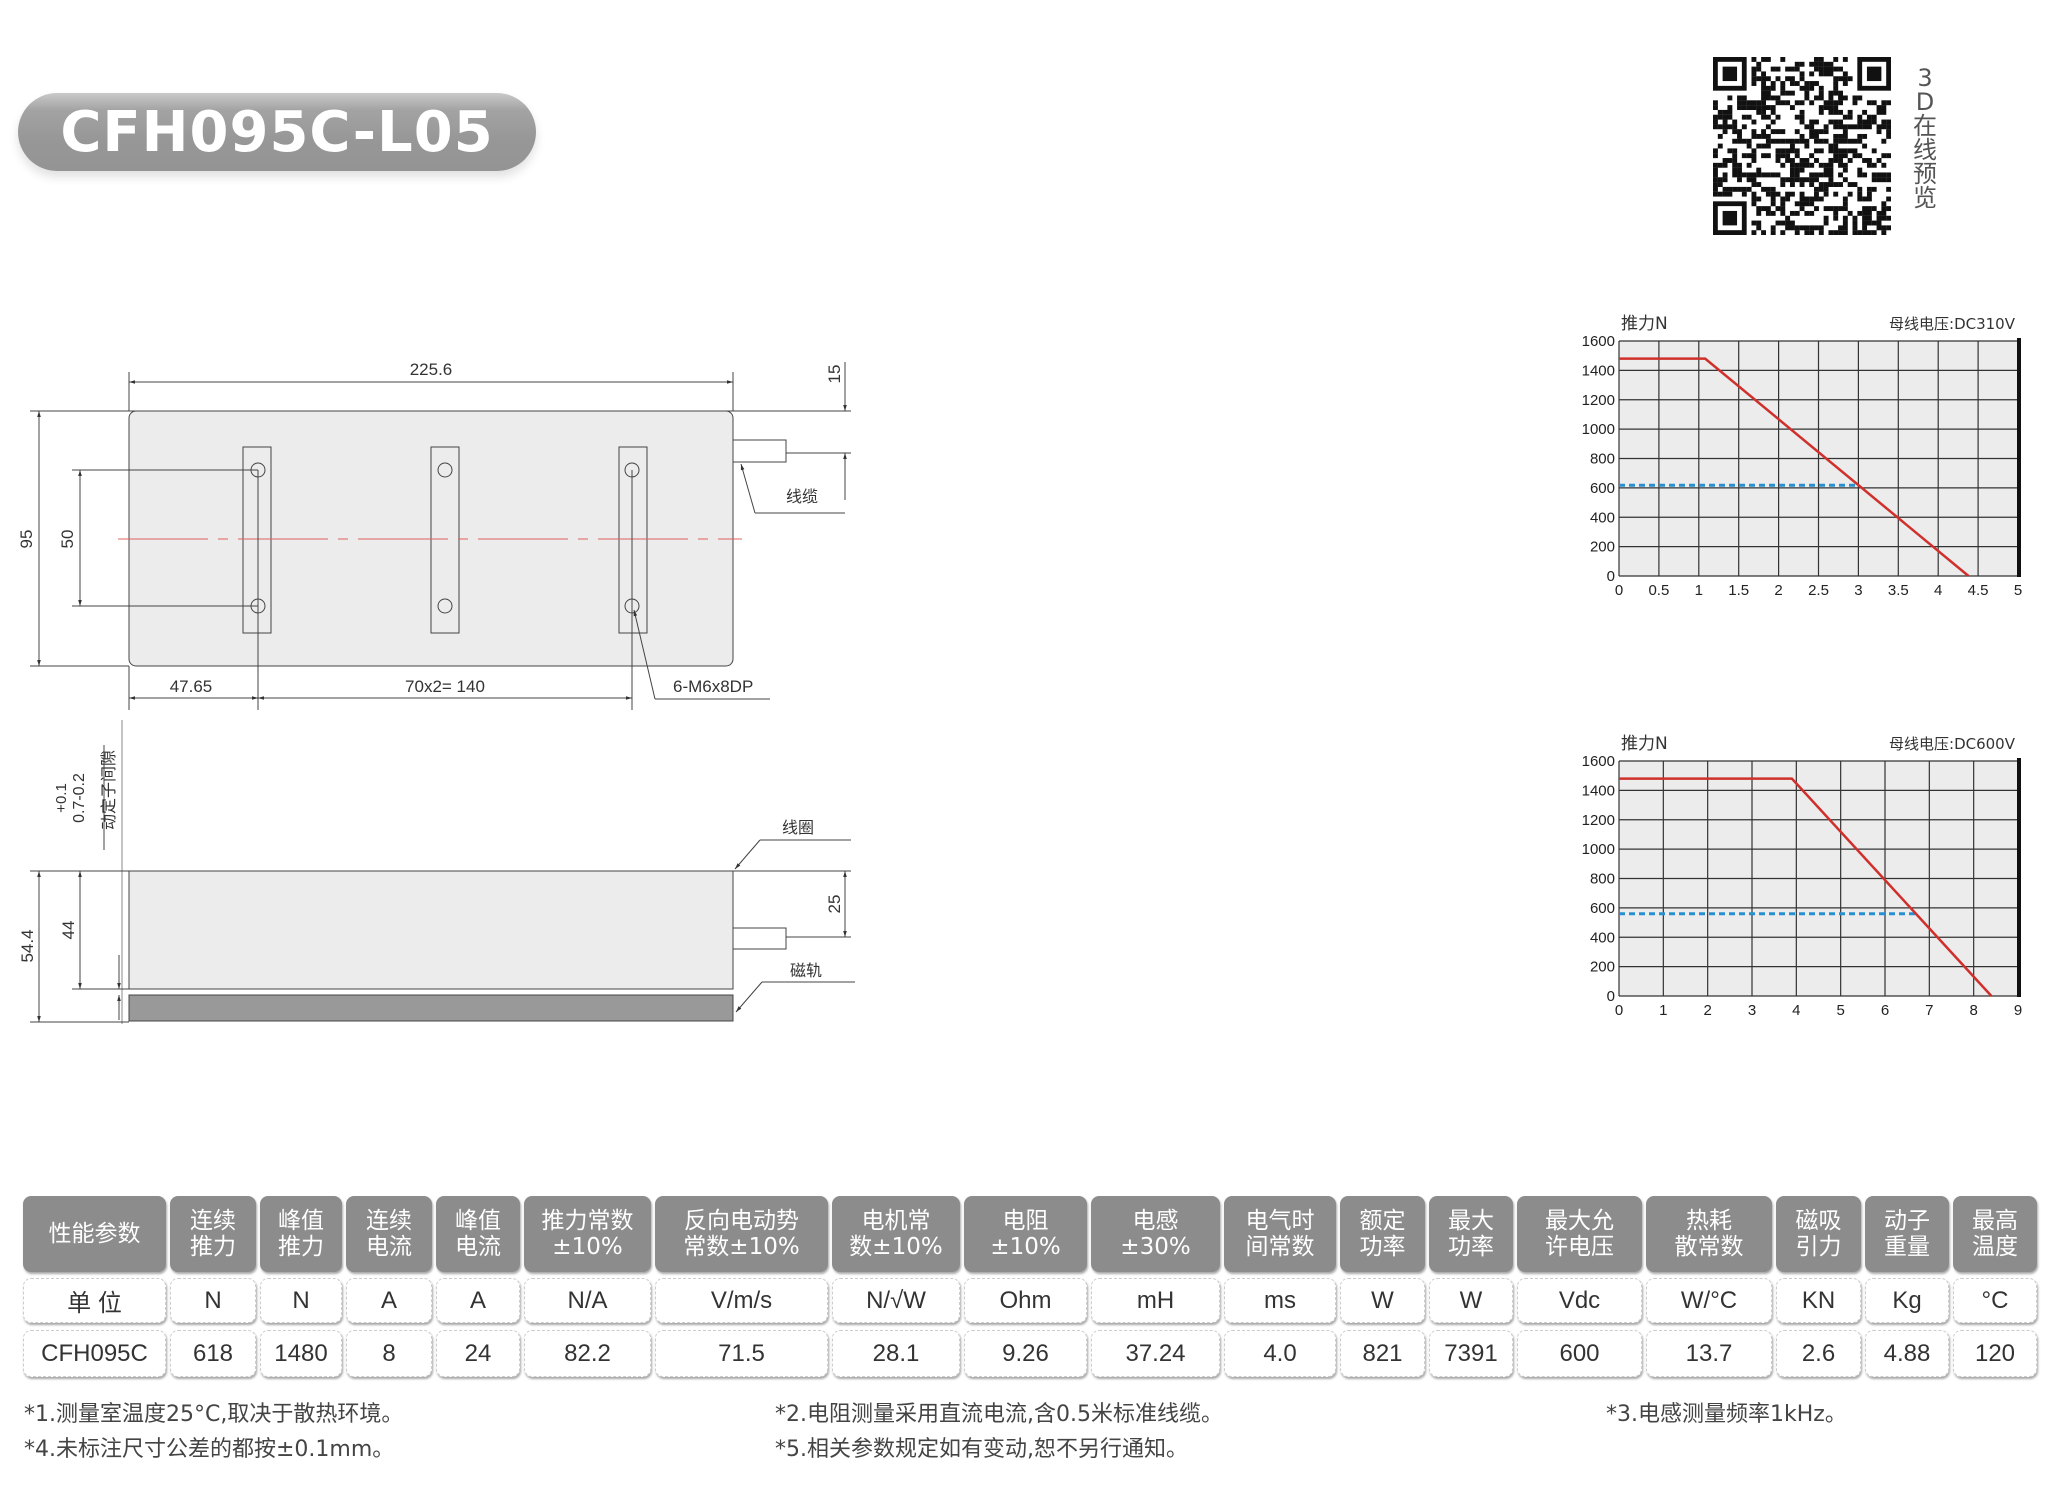 This screenshot has width=2050, height=1490. What do you see at coordinates (301, 1353) in the screenshot?
I see `table-value-cell: 1480` at bounding box center [301, 1353].